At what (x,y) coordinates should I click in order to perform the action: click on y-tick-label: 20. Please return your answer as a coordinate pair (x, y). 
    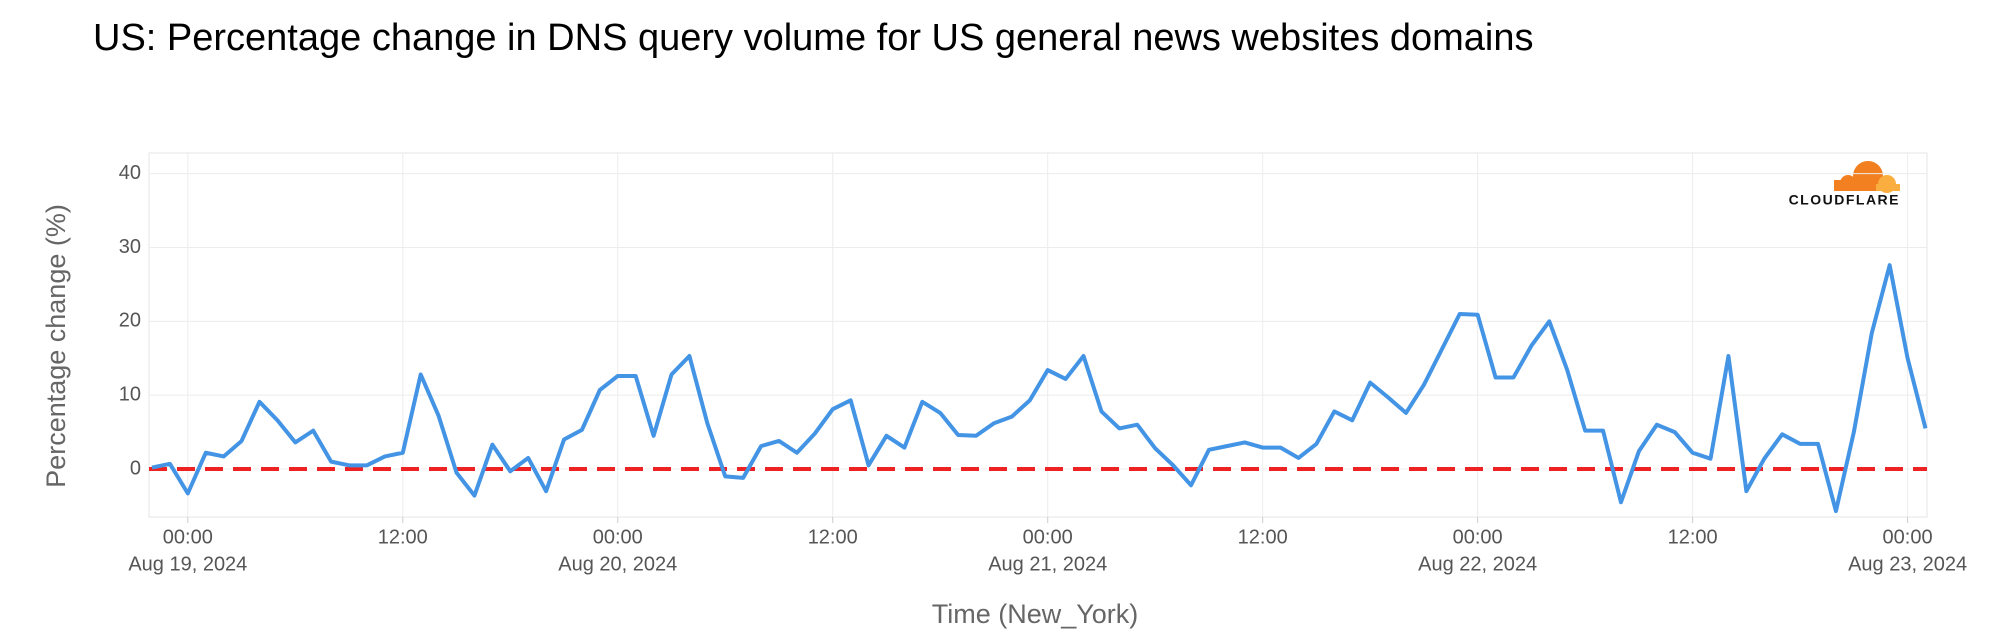
    Looking at the image, I should click on (130, 321).